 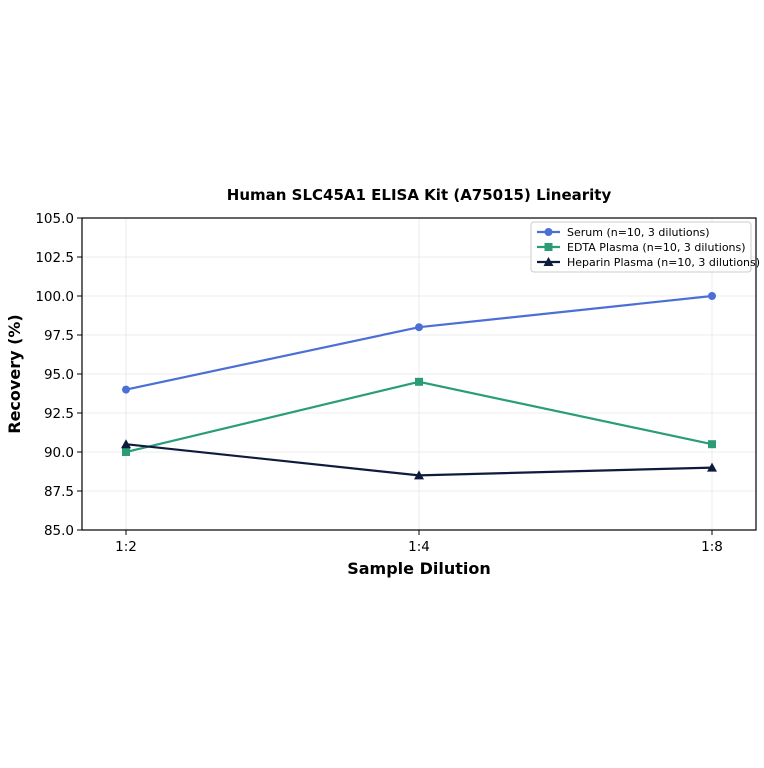 I want to click on legend-item: Serum (n=10, 3 dilutions), so click(x=623, y=232).